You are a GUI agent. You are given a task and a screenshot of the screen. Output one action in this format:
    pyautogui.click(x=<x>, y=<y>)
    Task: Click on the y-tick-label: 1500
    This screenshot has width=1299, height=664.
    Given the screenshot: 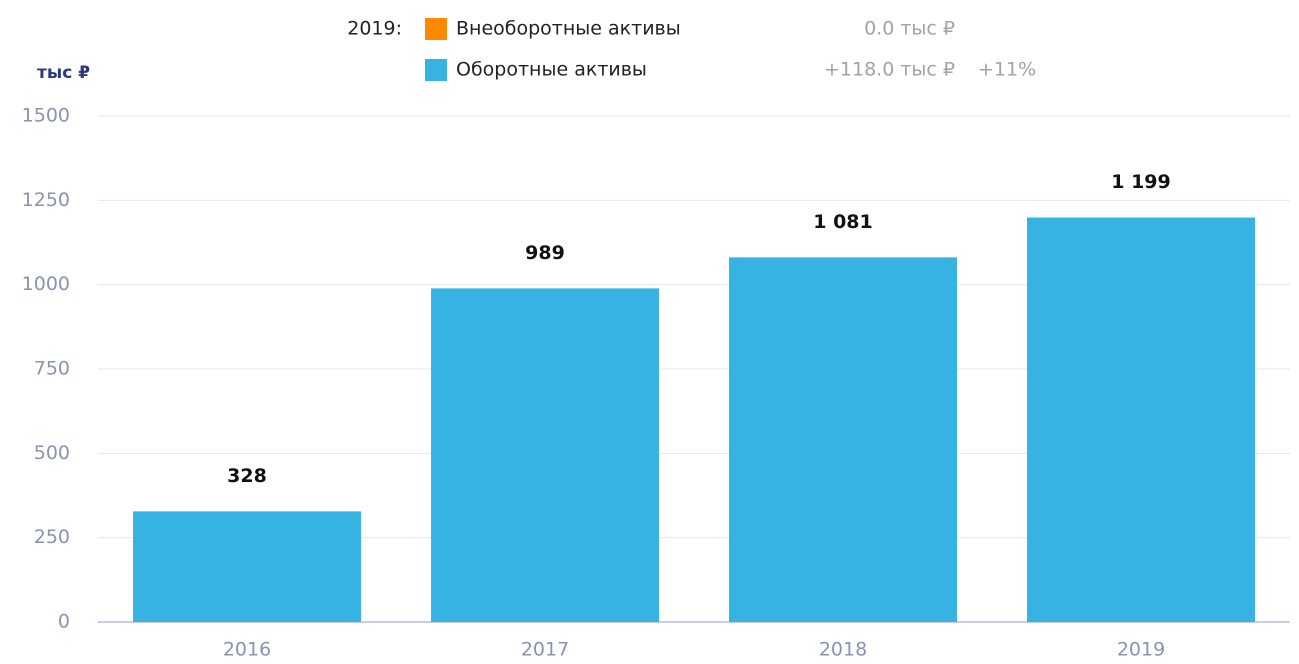 What is the action you would take?
    pyautogui.click(x=46, y=116)
    